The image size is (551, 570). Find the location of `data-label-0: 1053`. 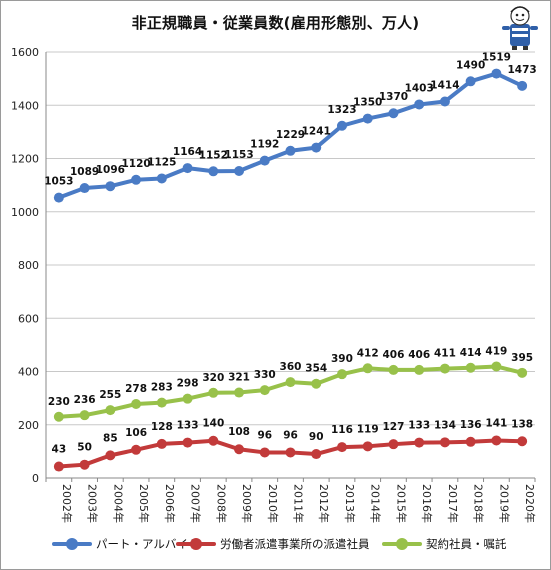

data-label-0: 1053 is located at coordinates (58, 182).